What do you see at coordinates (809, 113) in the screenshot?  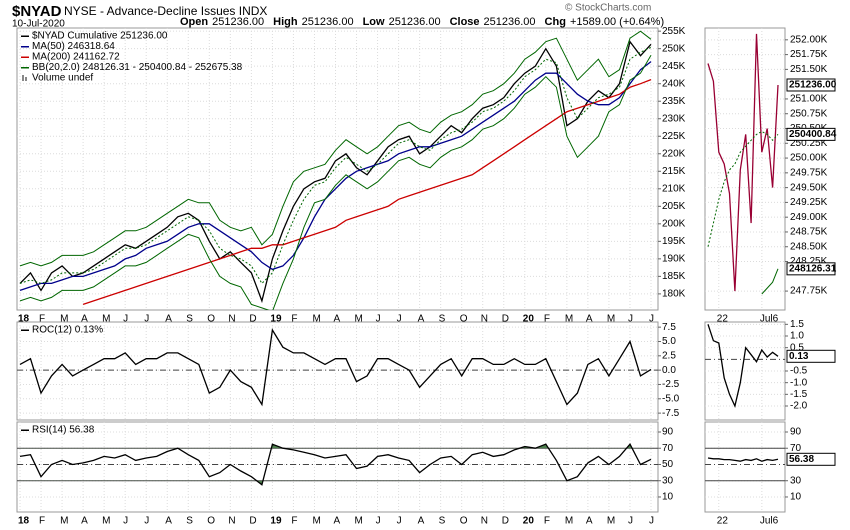 I see `y-tick-label: 250.75K` at bounding box center [809, 113].